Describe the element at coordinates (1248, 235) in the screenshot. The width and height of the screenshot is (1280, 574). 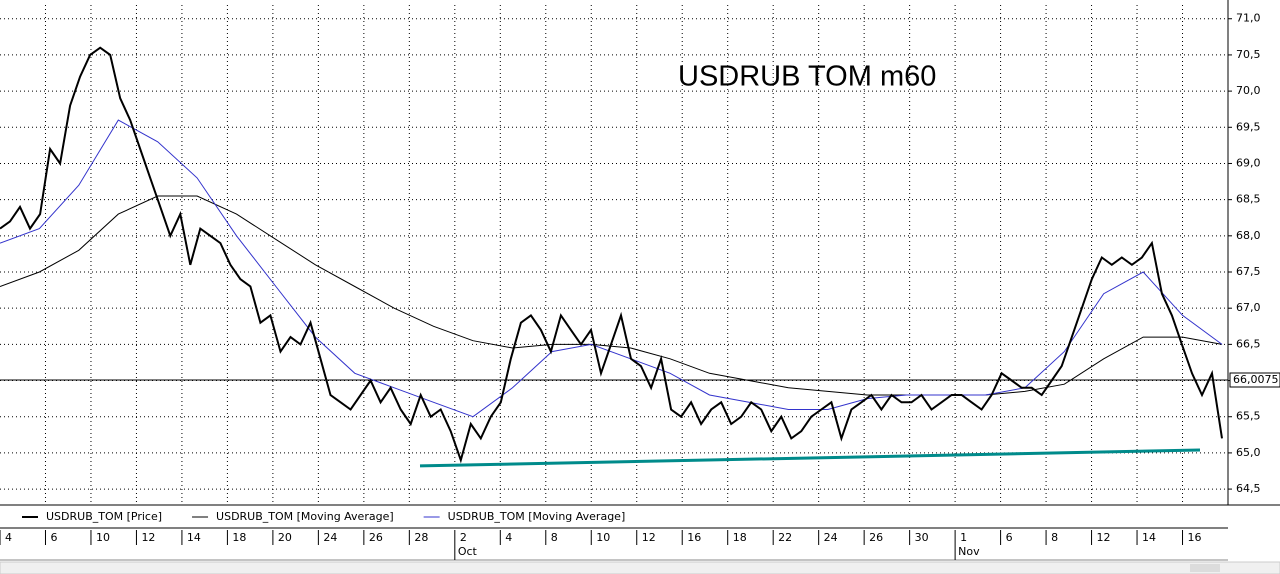
I see `y-tick-label: 68,0` at that location.